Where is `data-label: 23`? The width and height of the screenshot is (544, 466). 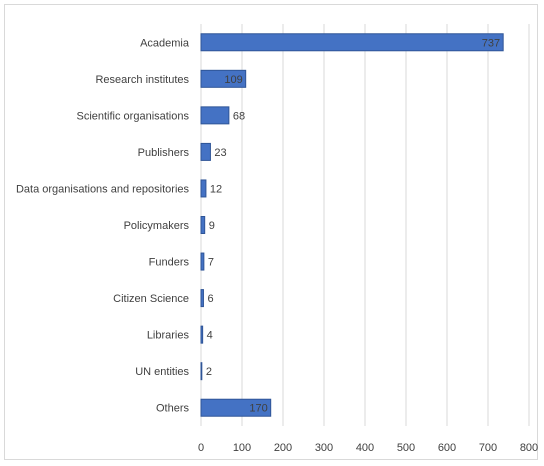 data-label: 23 is located at coordinates (220, 153).